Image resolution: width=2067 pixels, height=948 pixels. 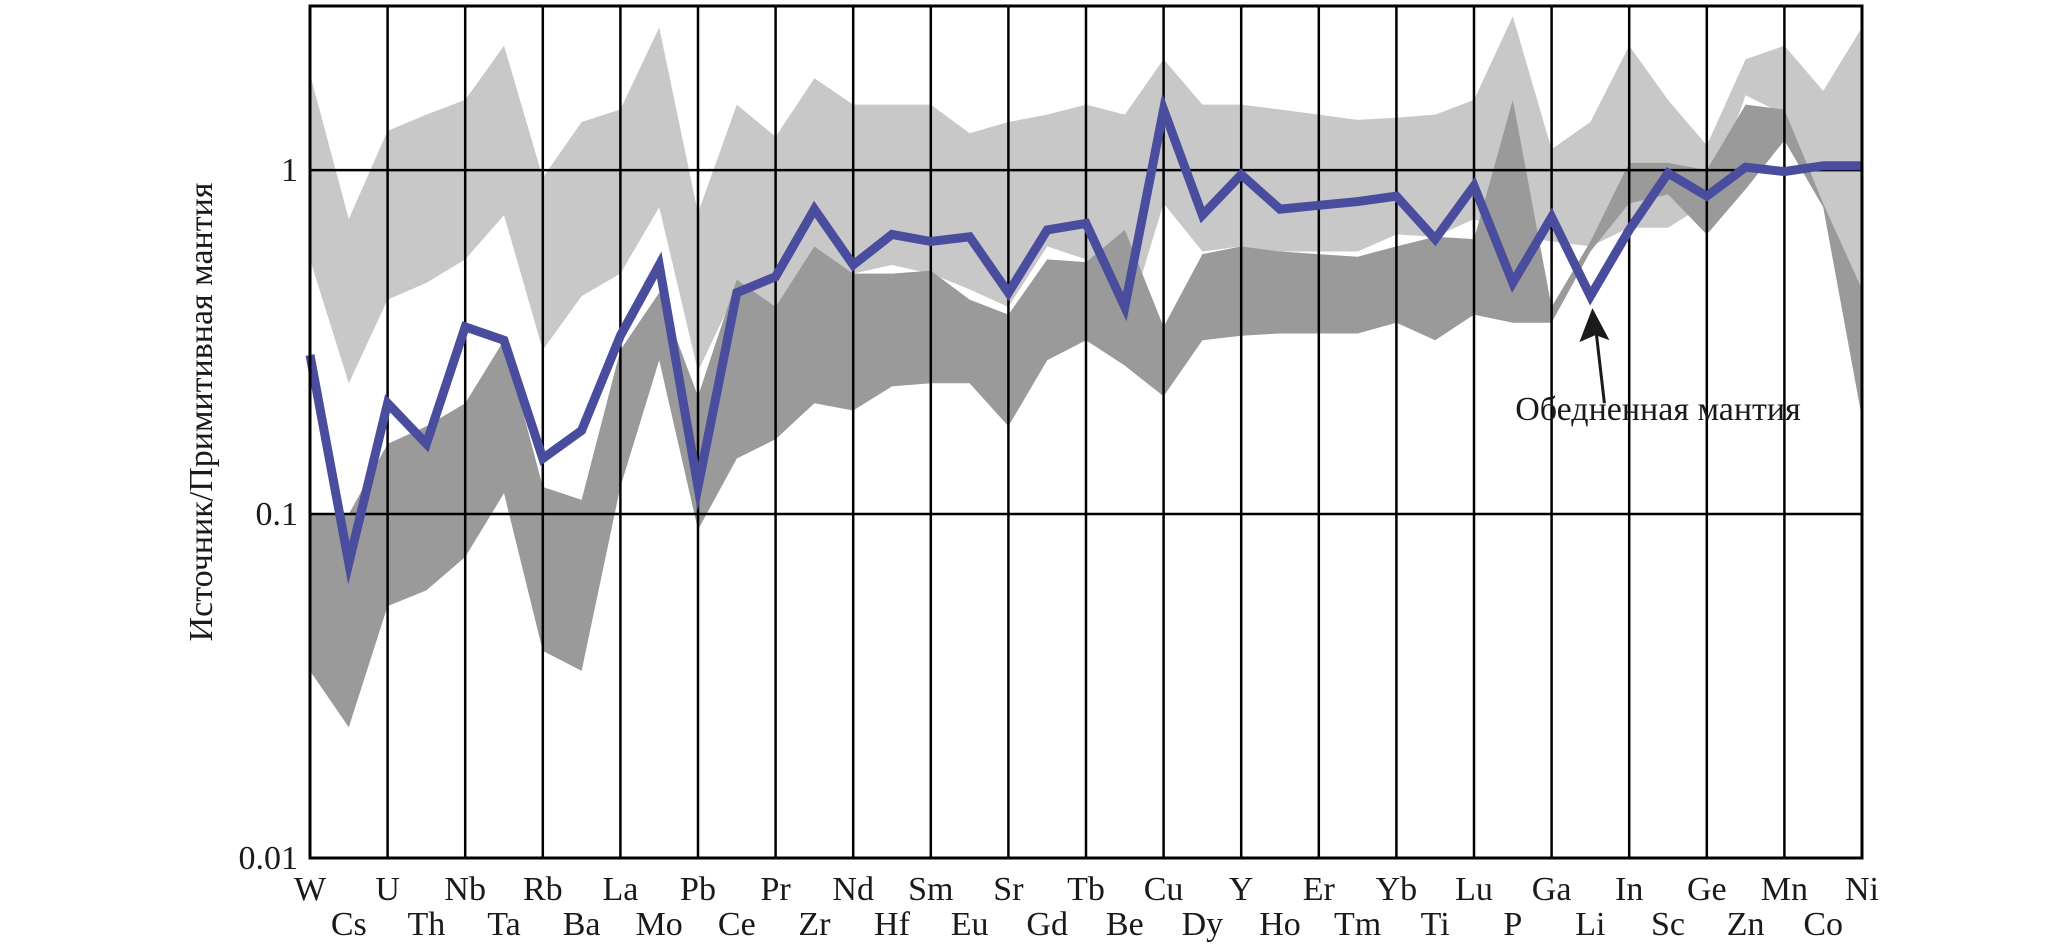 What do you see at coordinates (1125, 924) in the screenshot?
I see `x-tick-label-be: Be` at bounding box center [1125, 924].